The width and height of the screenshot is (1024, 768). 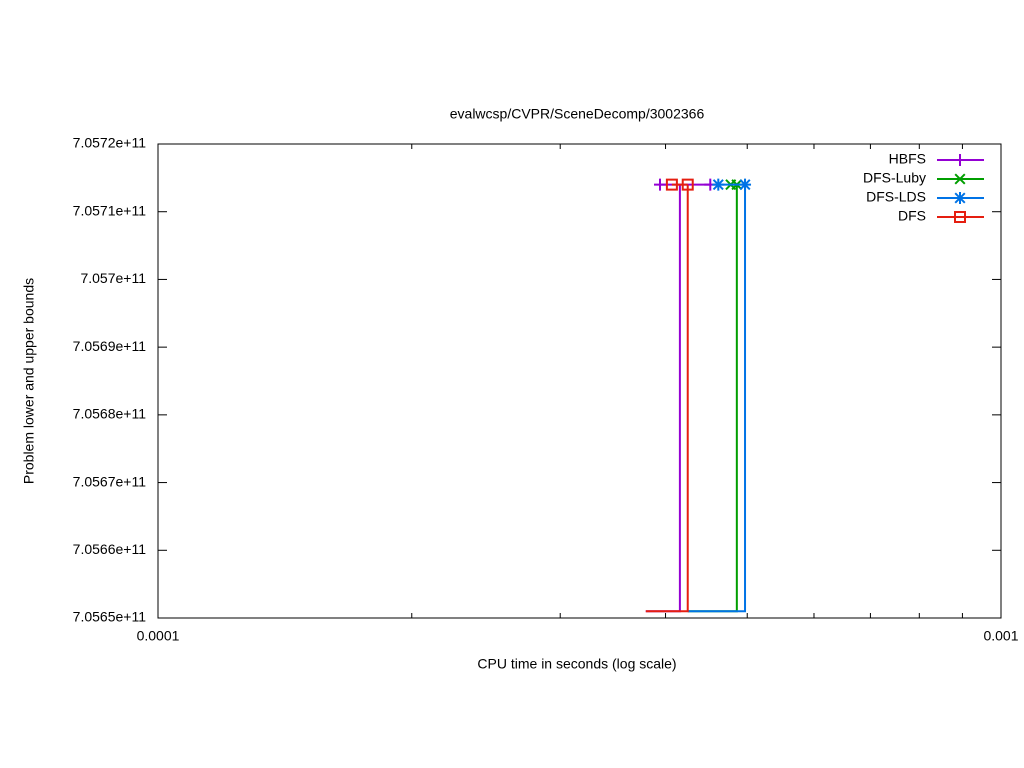 I want to click on y-tick-label: 7.0566e+11, so click(x=110, y=549).